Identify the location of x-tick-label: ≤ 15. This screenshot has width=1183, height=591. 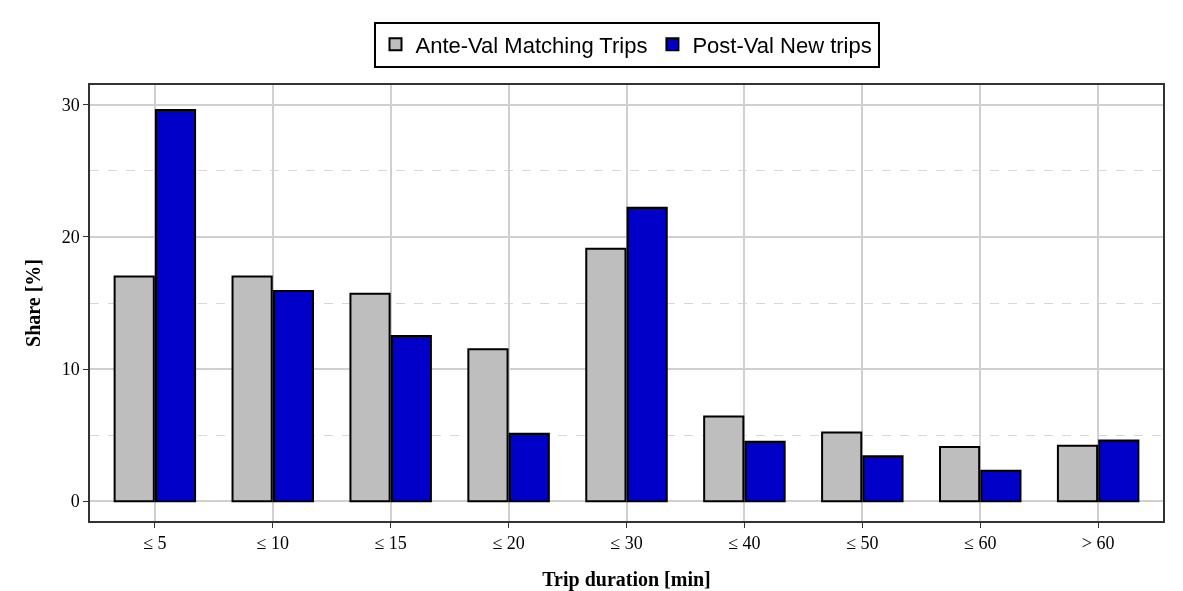
(390, 543).